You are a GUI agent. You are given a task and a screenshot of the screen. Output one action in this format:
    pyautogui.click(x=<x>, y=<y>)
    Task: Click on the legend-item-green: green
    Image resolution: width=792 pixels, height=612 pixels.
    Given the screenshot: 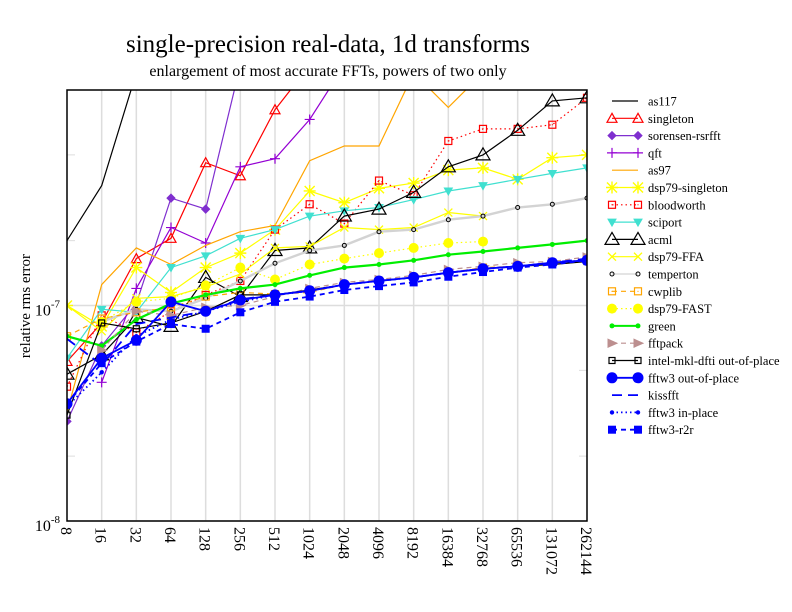 What is the action you would take?
    pyautogui.click(x=643, y=326)
    